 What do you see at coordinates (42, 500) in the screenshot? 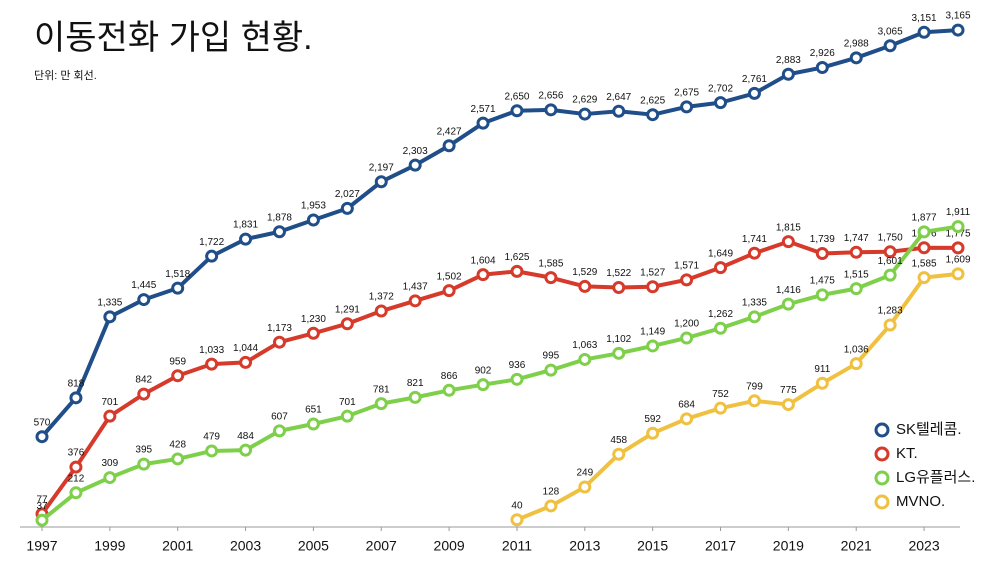
I see `data-label: 77` at bounding box center [42, 500].